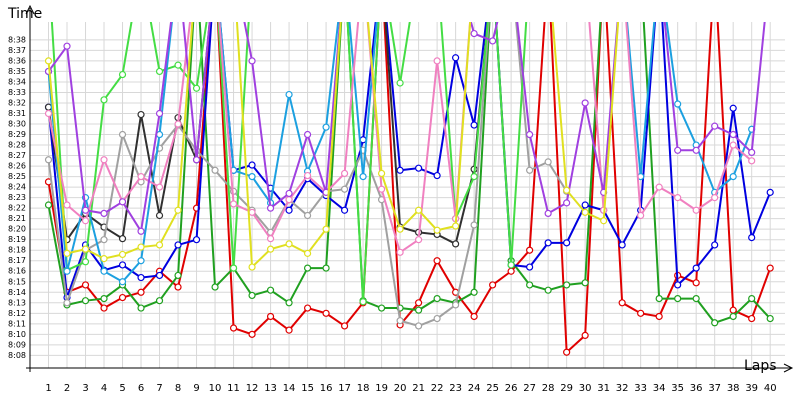  Describe the element at coordinates (159, 388) in the screenshot. I see `x-tick-label: 7` at that location.